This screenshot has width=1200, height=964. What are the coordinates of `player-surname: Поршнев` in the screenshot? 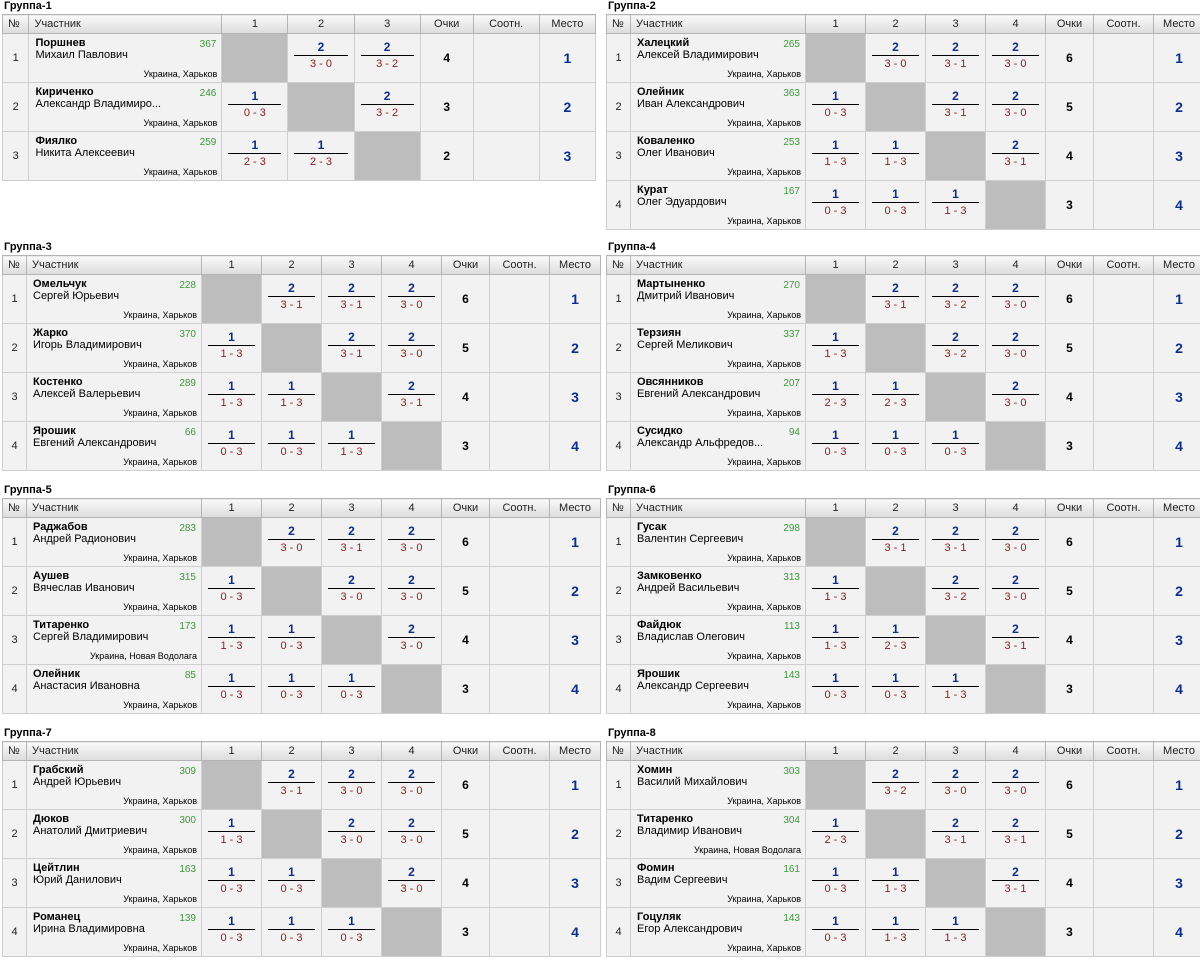 It's located at (60, 43).